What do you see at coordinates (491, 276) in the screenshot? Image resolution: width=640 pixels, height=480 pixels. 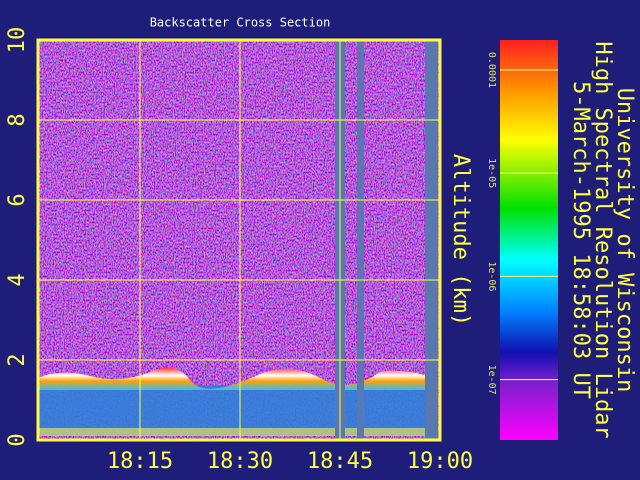 I see `colorbar-tick-label: 1e-06` at bounding box center [491, 276].